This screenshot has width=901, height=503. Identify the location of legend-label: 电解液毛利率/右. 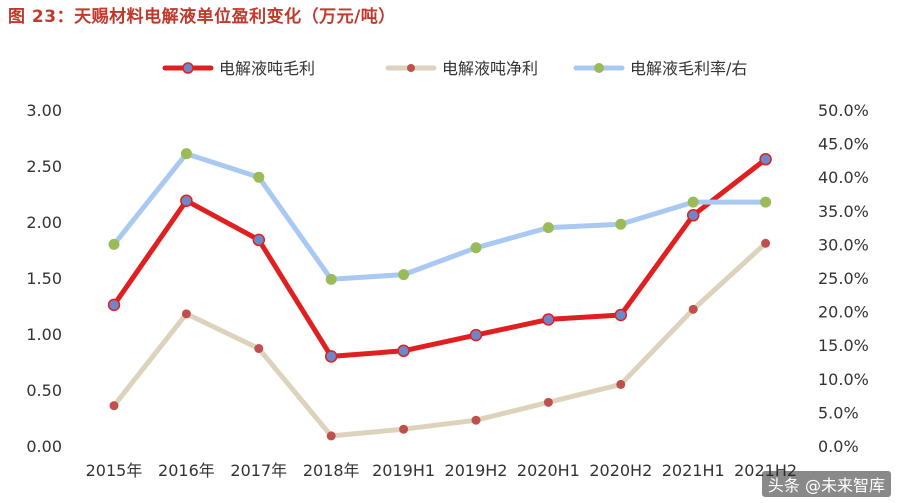
(688, 68).